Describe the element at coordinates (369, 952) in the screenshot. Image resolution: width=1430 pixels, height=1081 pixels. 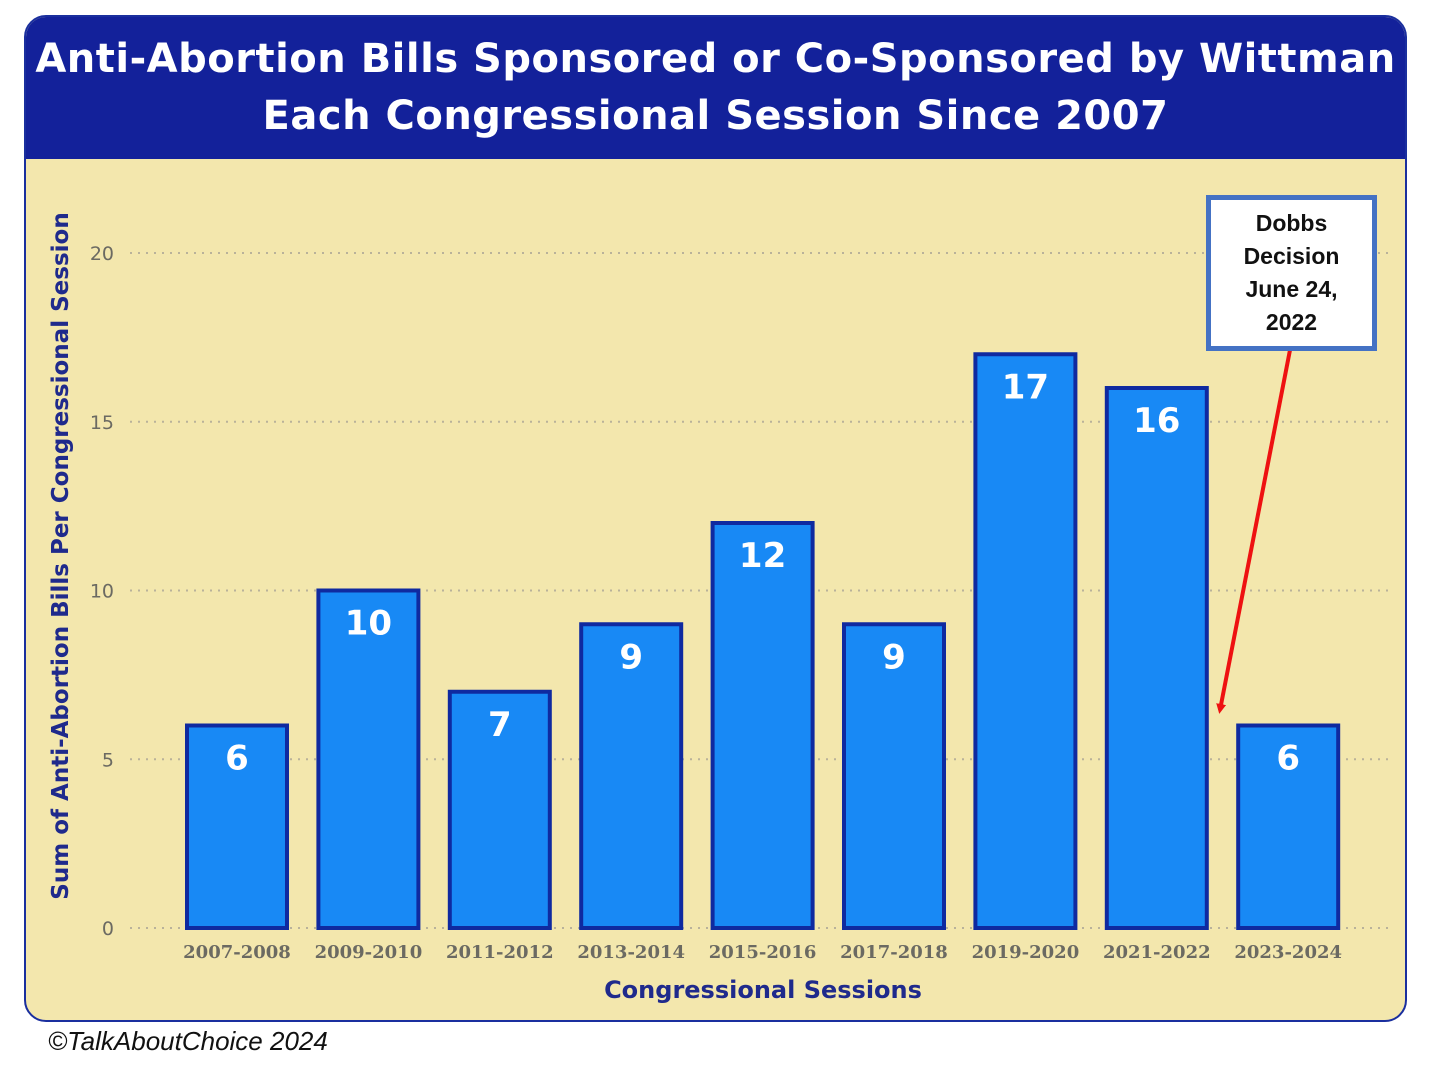
I see `x-tick-label: 2009-2010` at that location.